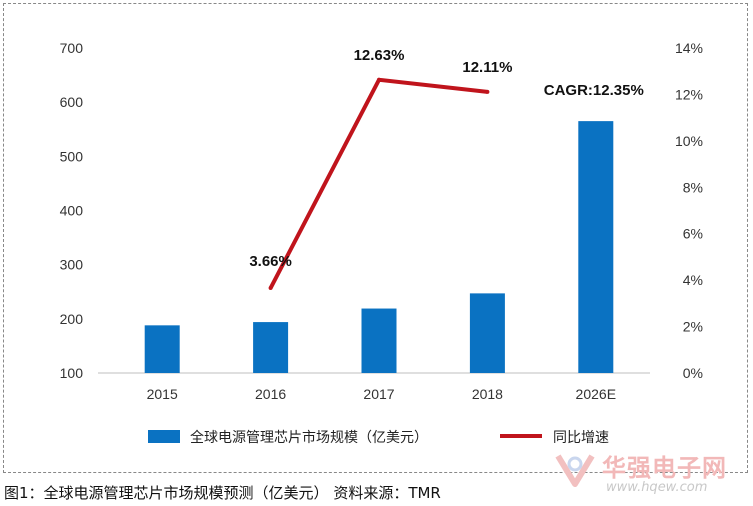  I want to click on left-tick-label: 500, so click(72, 156).